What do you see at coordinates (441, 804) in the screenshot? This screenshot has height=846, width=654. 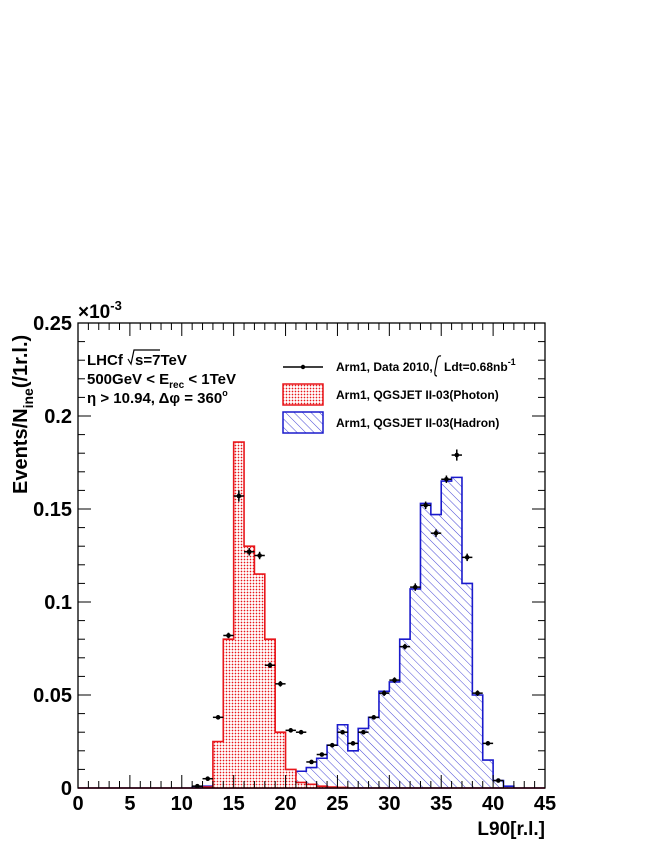 I see `x-tick-label: 35` at bounding box center [441, 804].